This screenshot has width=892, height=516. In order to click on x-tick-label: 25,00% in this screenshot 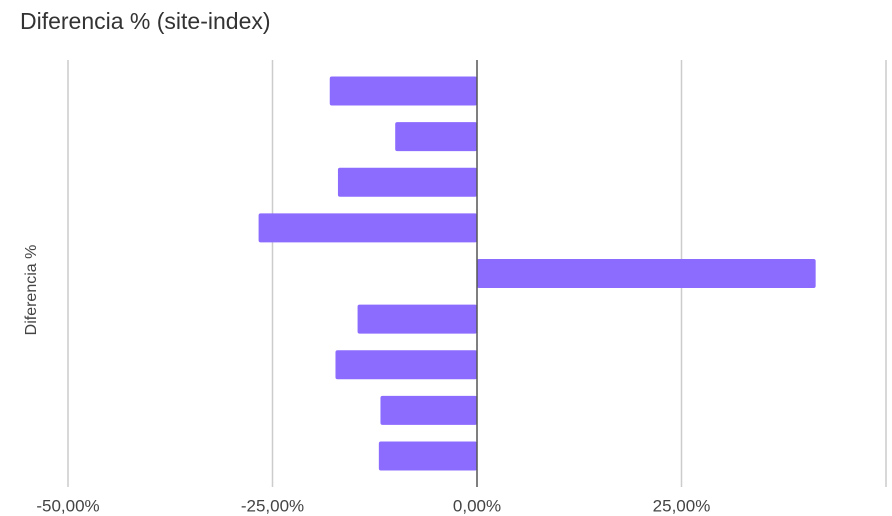, I will do `click(682, 505)`.